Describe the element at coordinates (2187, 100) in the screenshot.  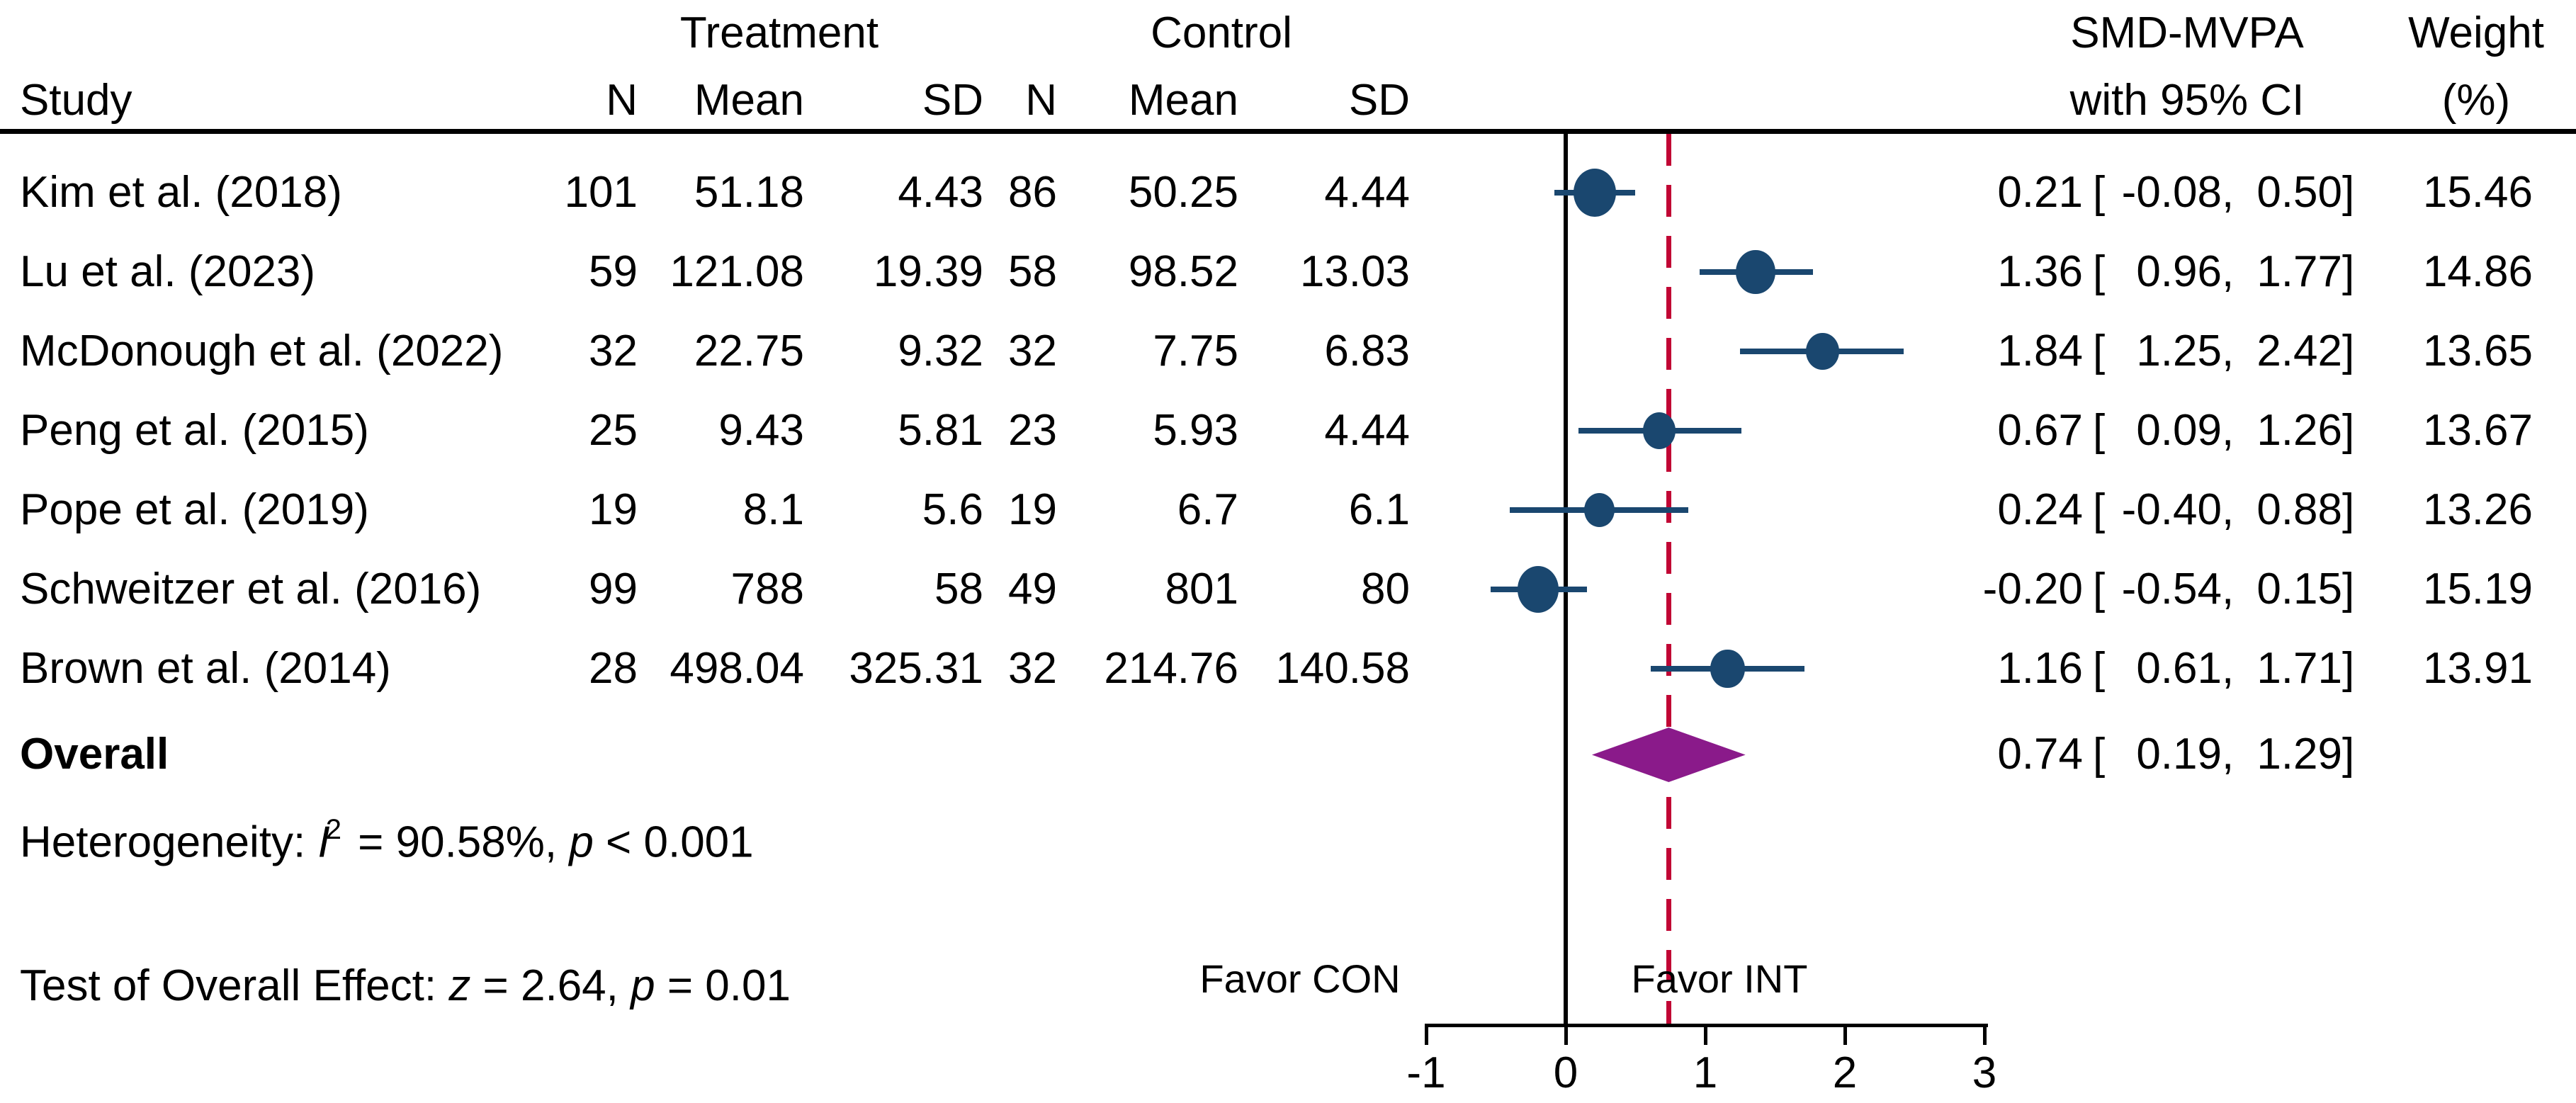
I see `effect-header-line2: with 95% CI` at that location.